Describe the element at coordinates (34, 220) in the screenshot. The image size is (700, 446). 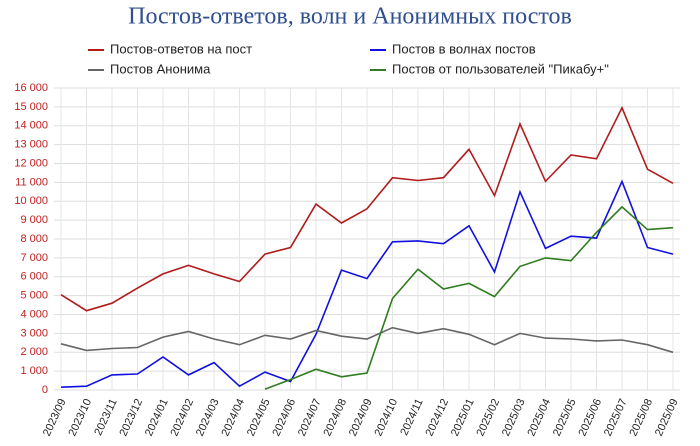
I see `y-tick-label: 9 000` at that location.